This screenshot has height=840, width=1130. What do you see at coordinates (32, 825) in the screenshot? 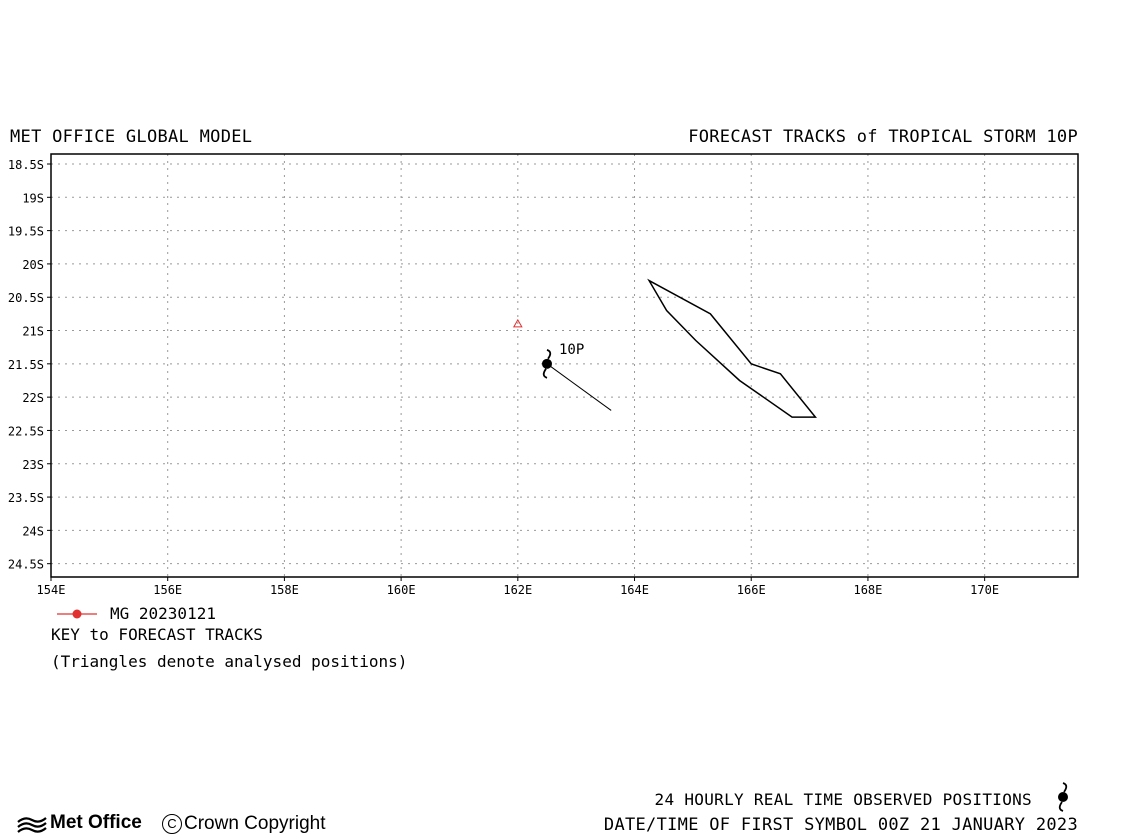
I see `met-office-logo-icon` at bounding box center [32, 825].